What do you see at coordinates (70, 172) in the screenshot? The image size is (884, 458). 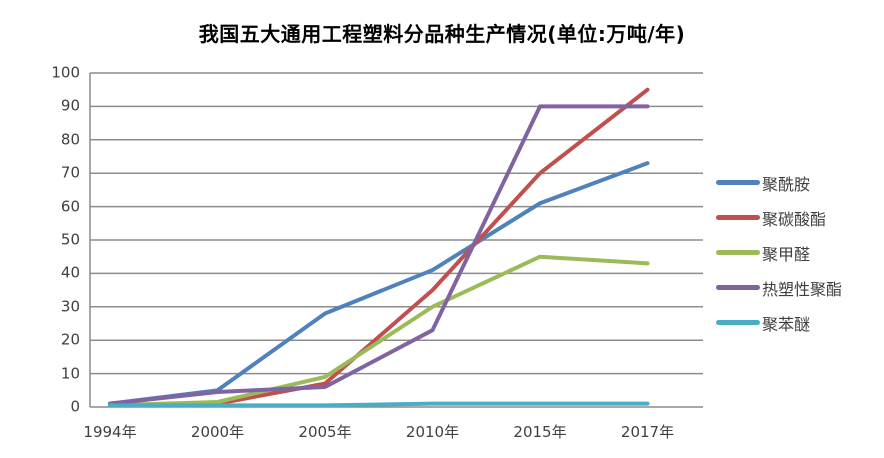 I see `y-tick-label: 70` at bounding box center [70, 172].